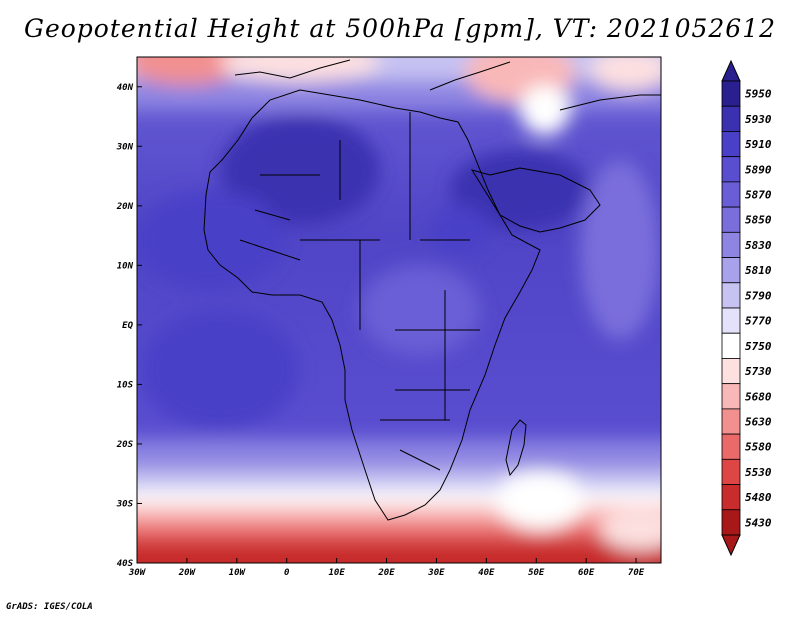 This screenshot has width=800, height=618. I want to click on colorbar-label: 5930, so click(758, 119).